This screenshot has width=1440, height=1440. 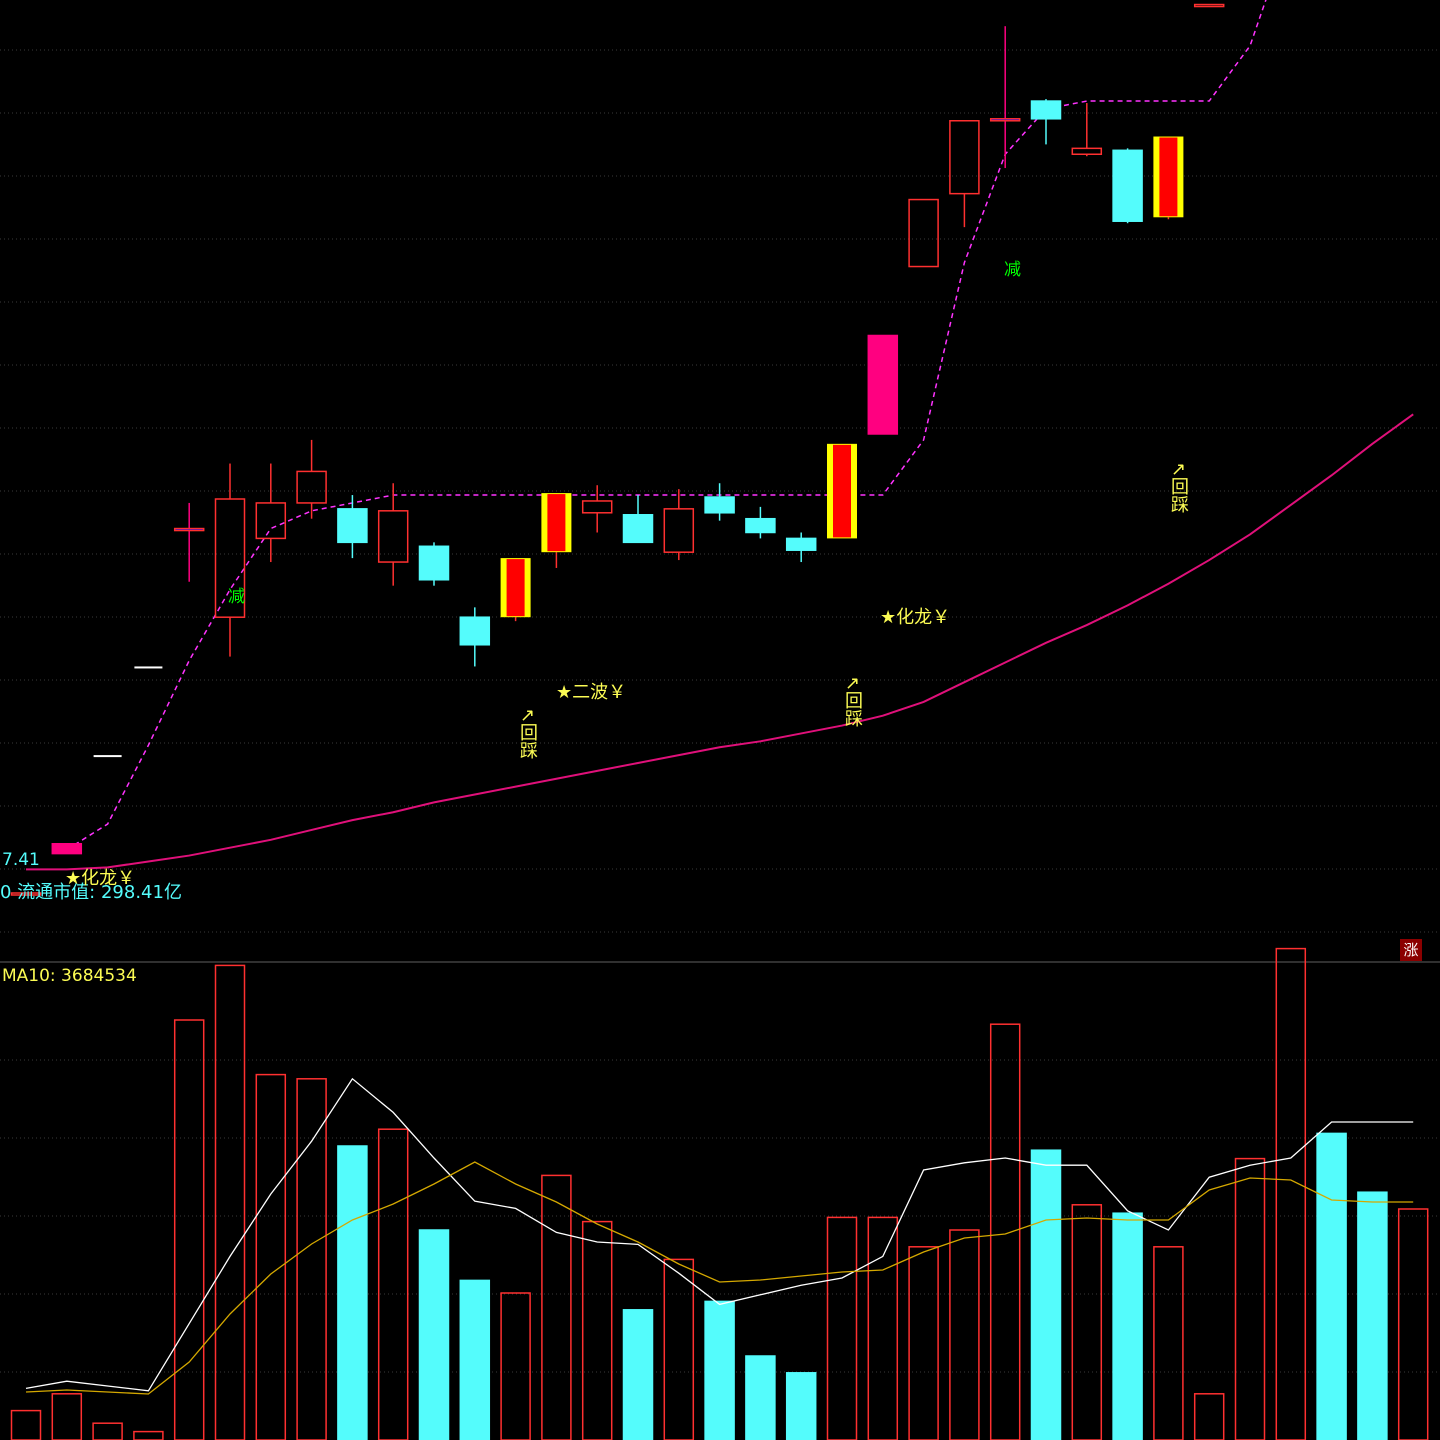 I want to click on signal-label-huolong-2: ★化龙￥, so click(x=915, y=617).